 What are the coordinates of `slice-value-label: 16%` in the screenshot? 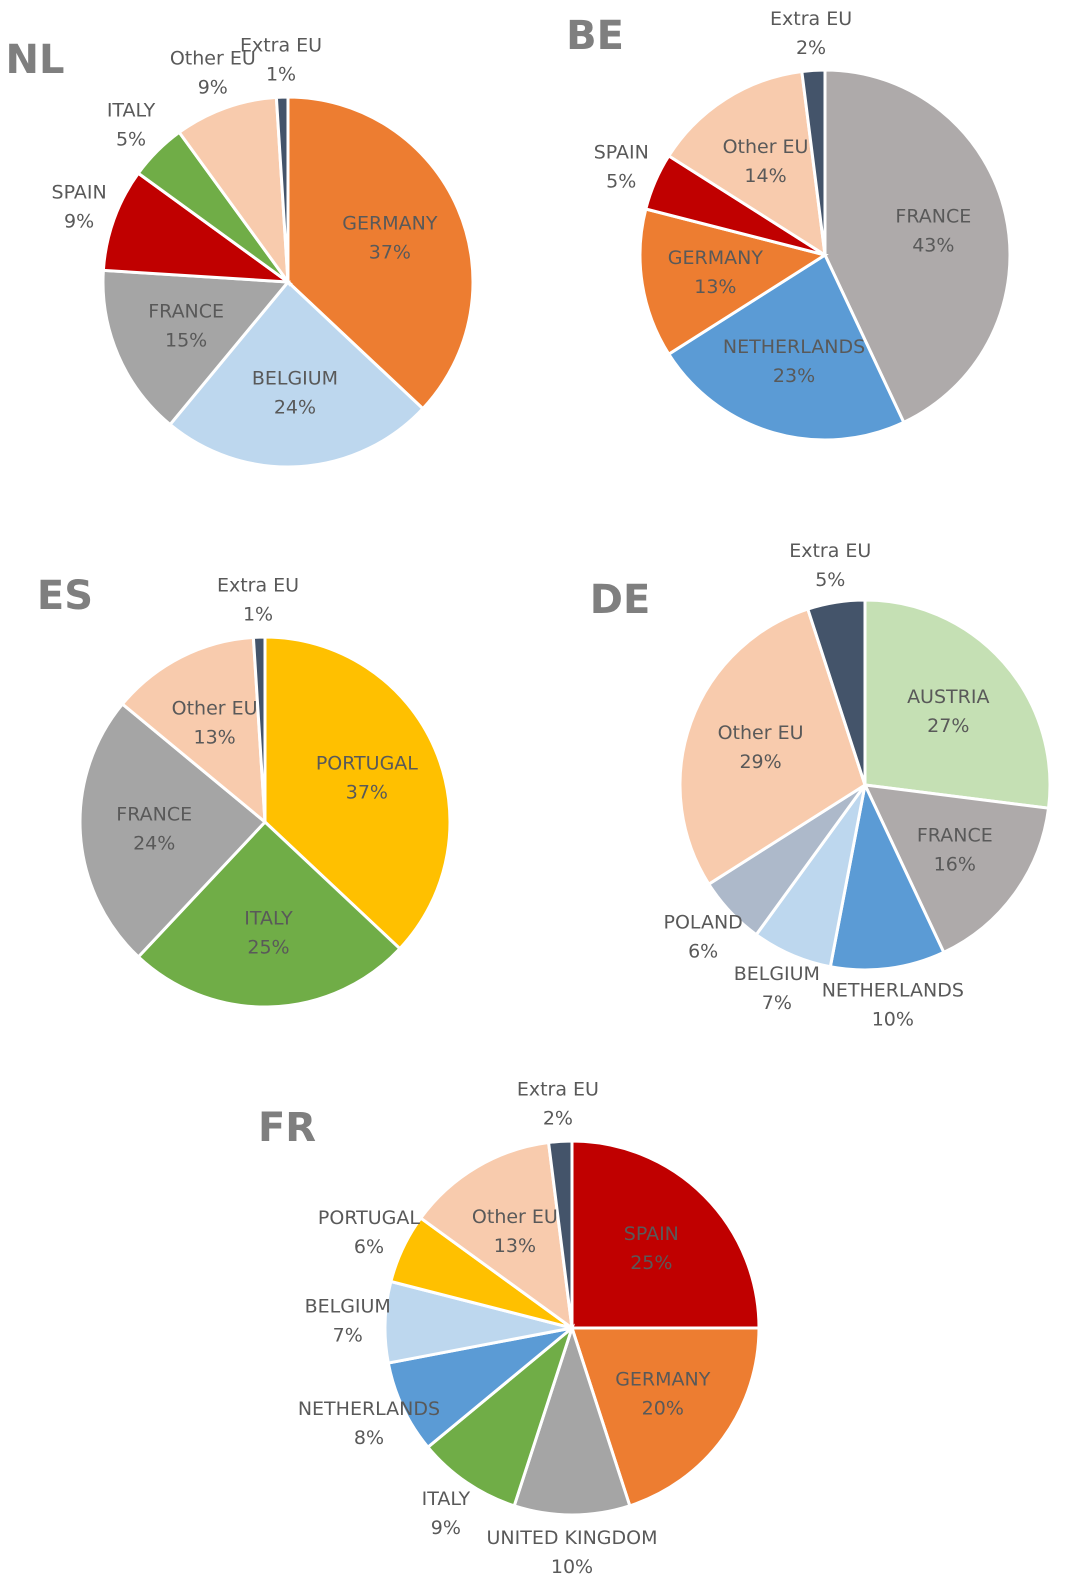 It's located at (955, 865).